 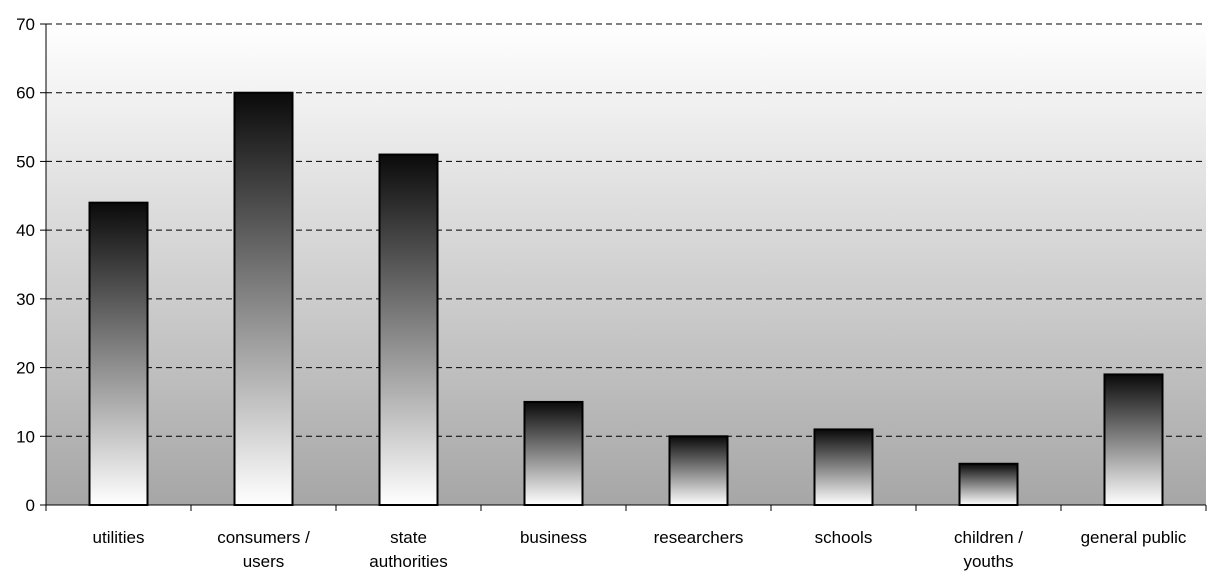 I want to click on x-tick-label: schools, so click(x=844, y=537).